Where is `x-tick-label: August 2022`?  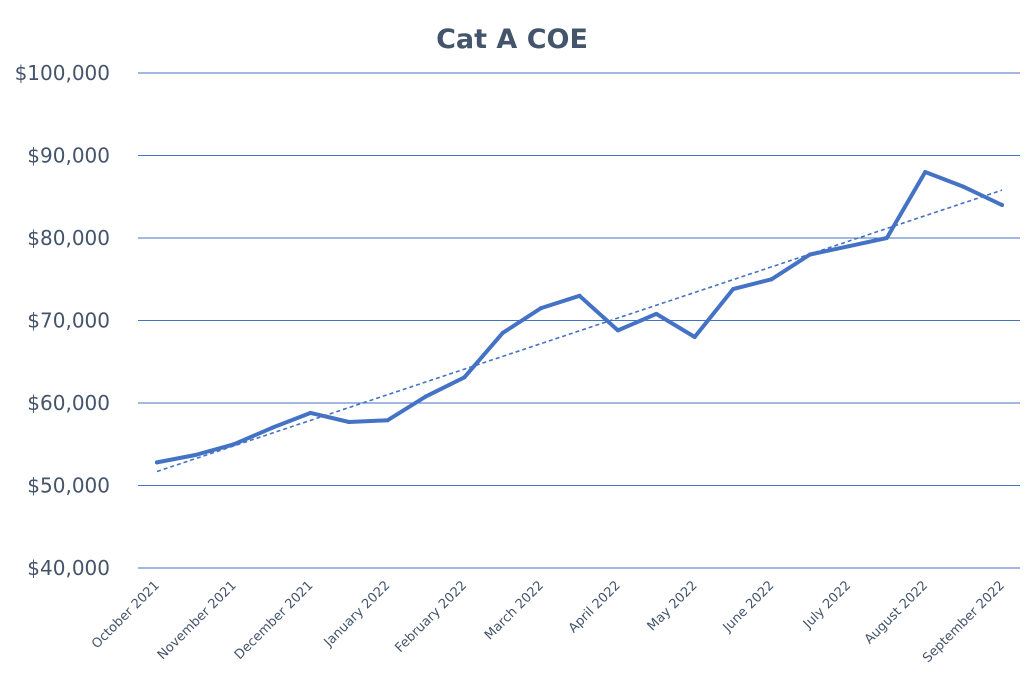
x-tick-label: August 2022 is located at coordinates (896, 612).